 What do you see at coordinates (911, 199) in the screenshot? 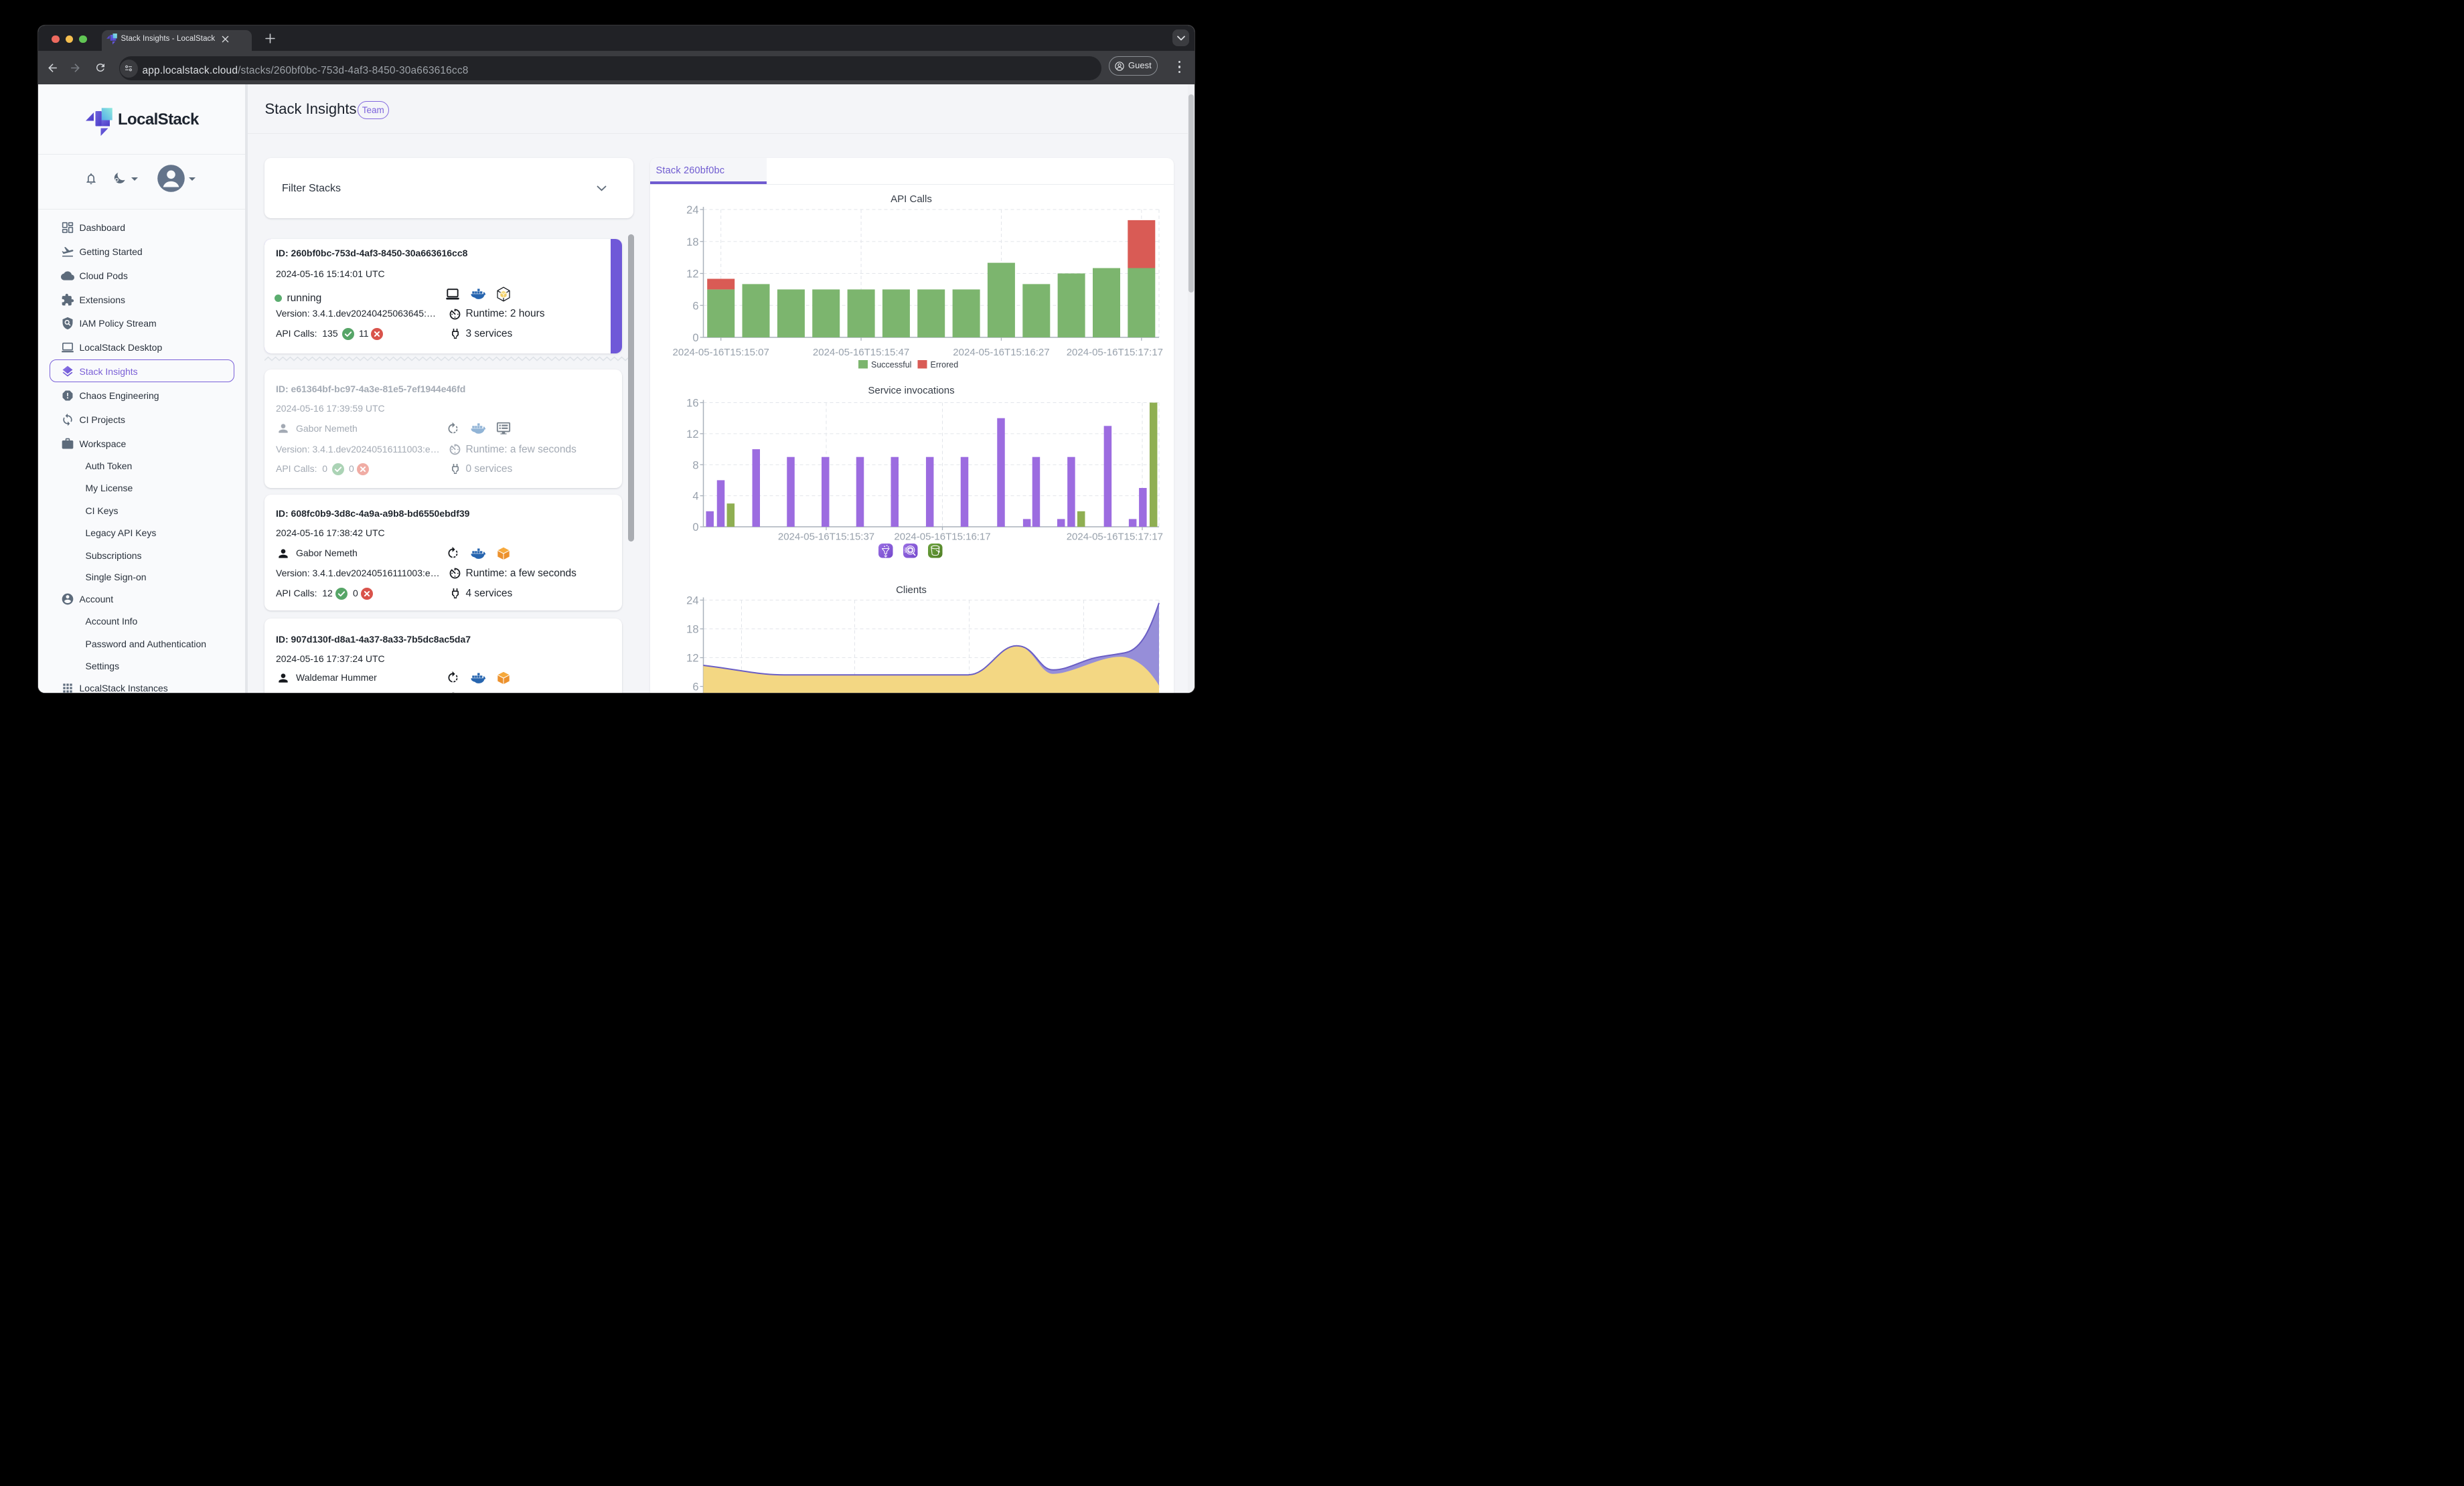
I see `svg-text: API Calls` at bounding box center [911, 199].